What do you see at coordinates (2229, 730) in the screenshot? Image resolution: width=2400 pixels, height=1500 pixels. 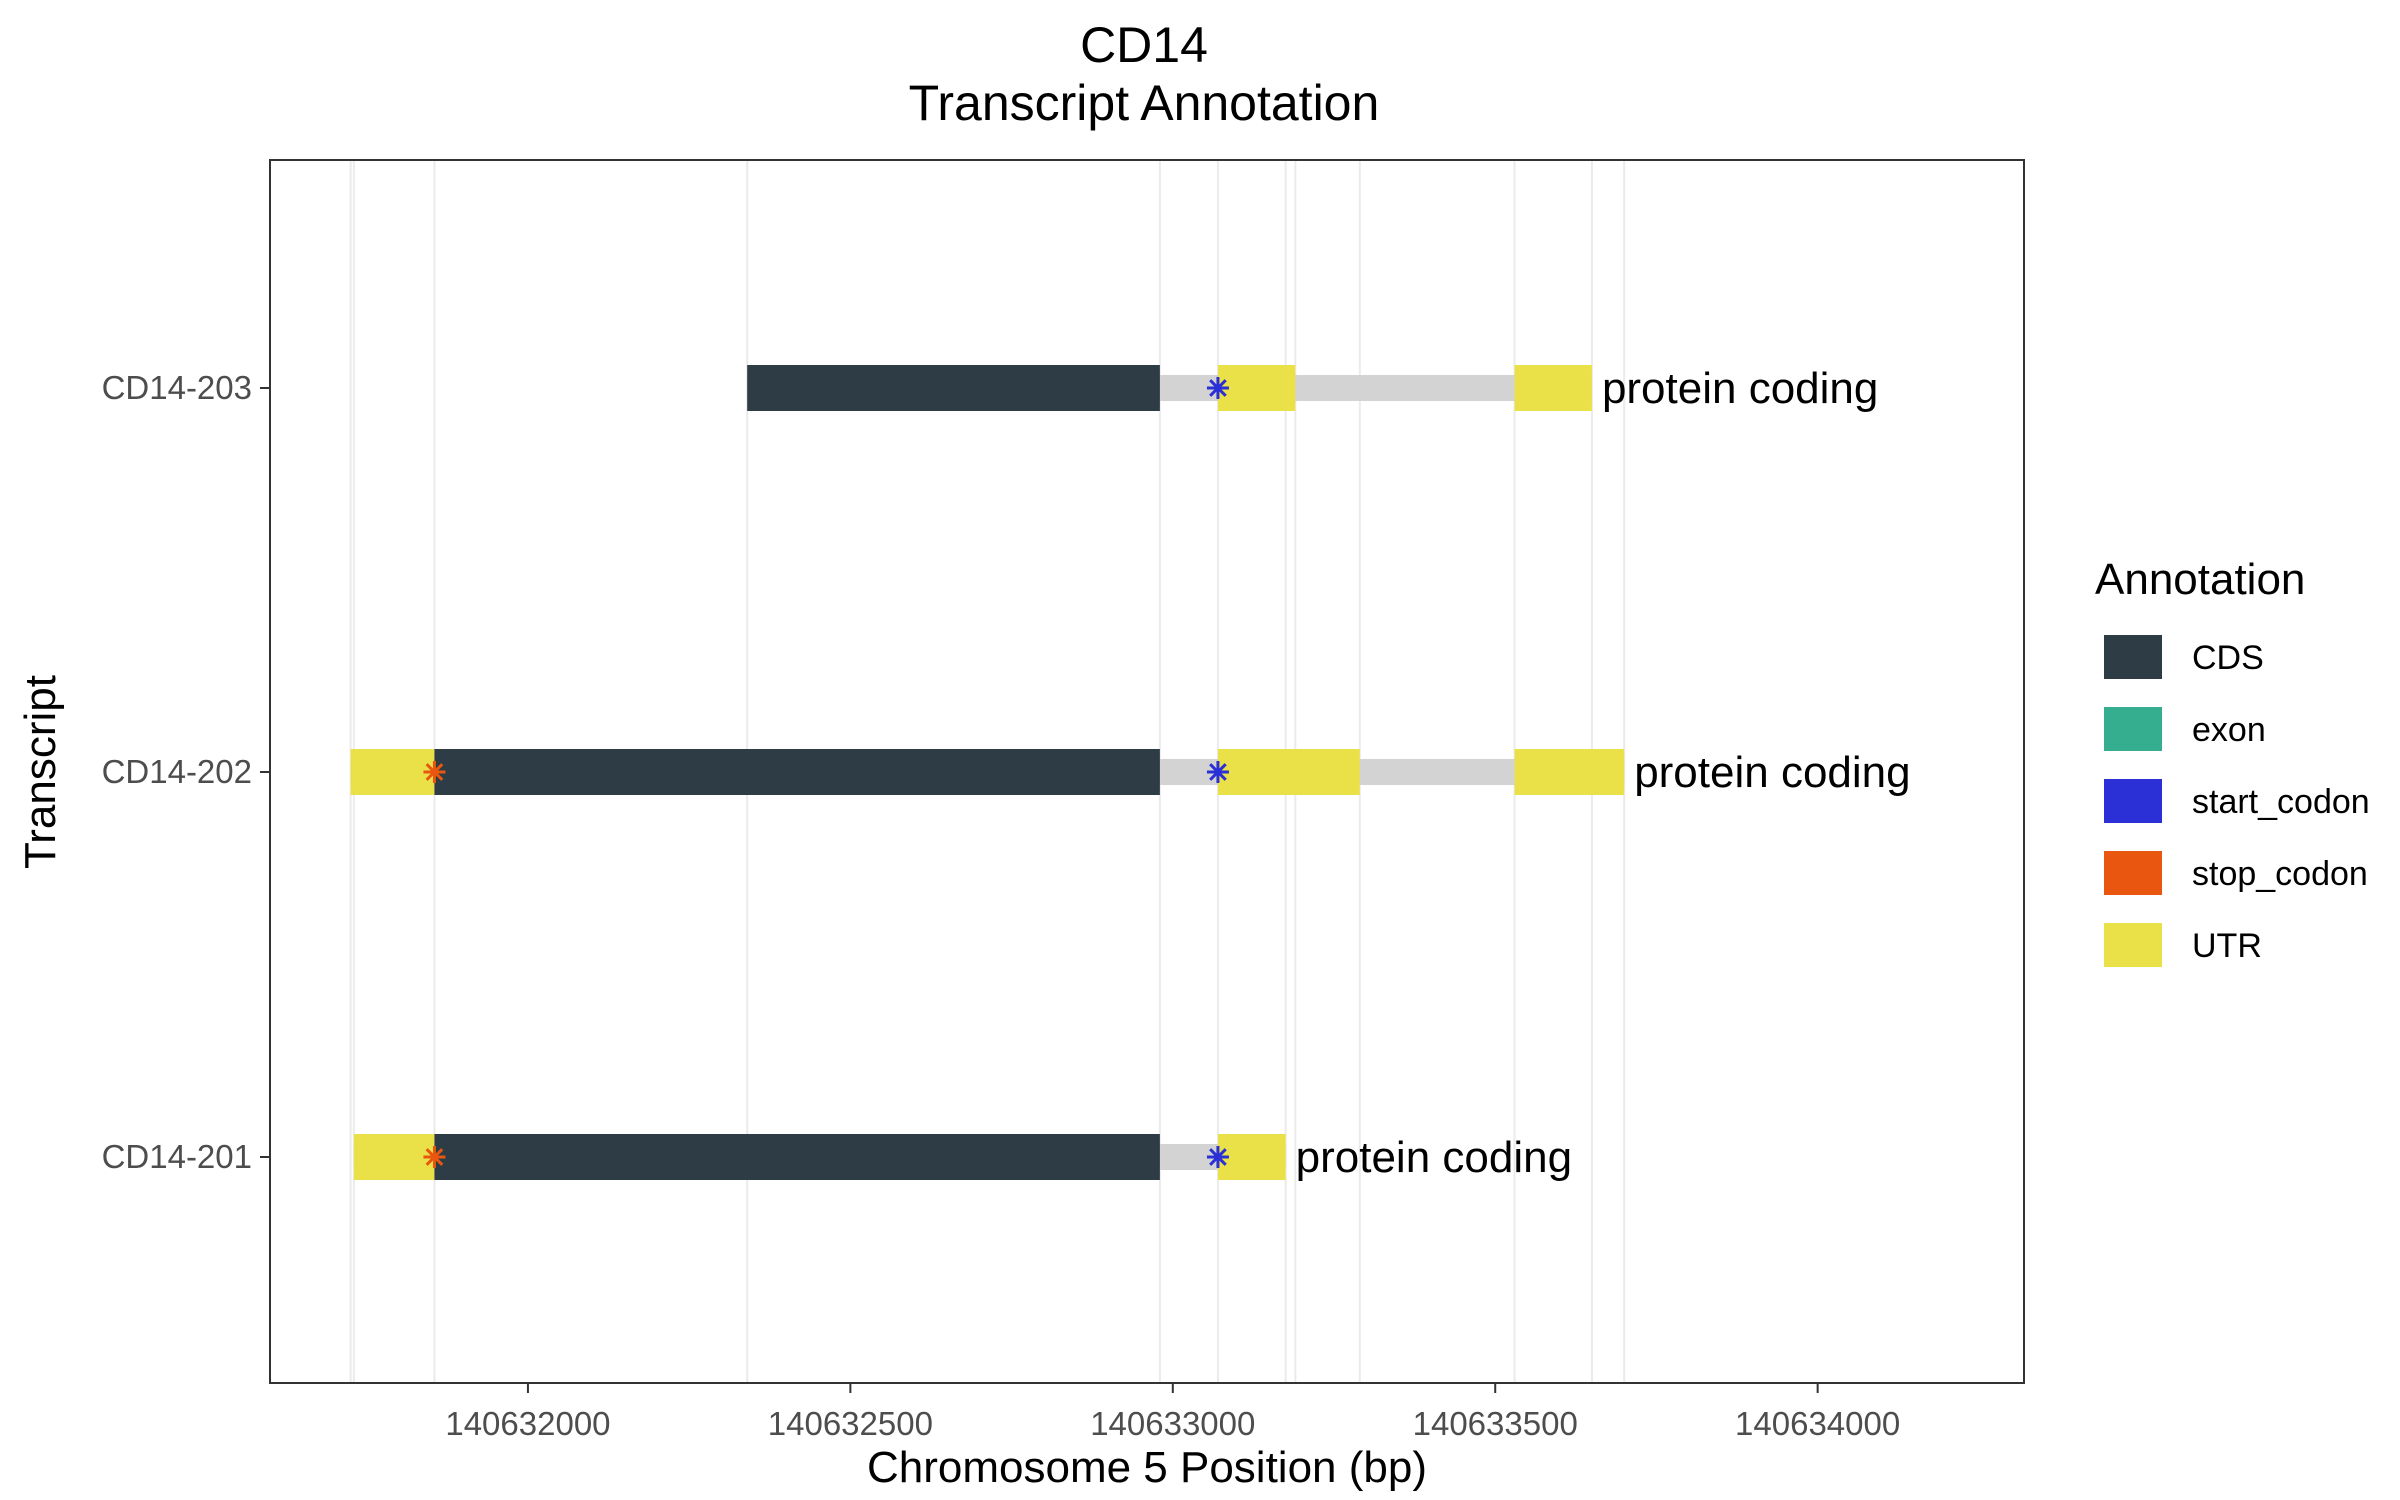 I see `legend-label: exon` at bounding box center [2229, 730].